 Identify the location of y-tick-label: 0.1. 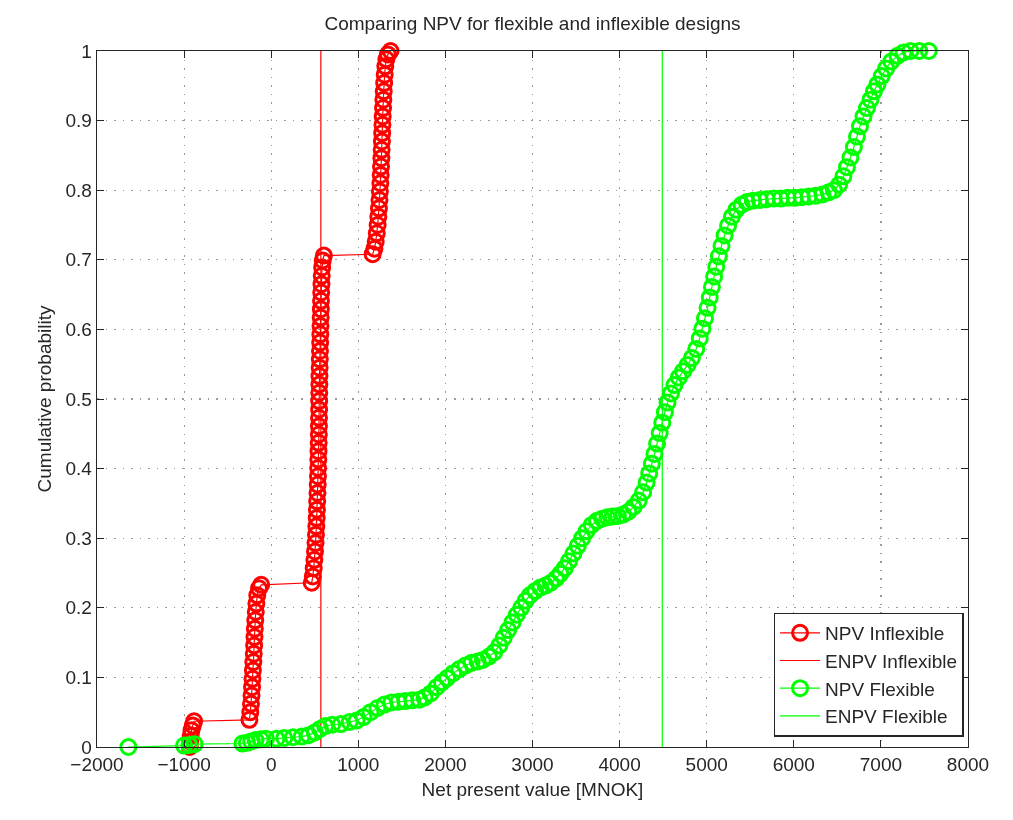
(78, 678).